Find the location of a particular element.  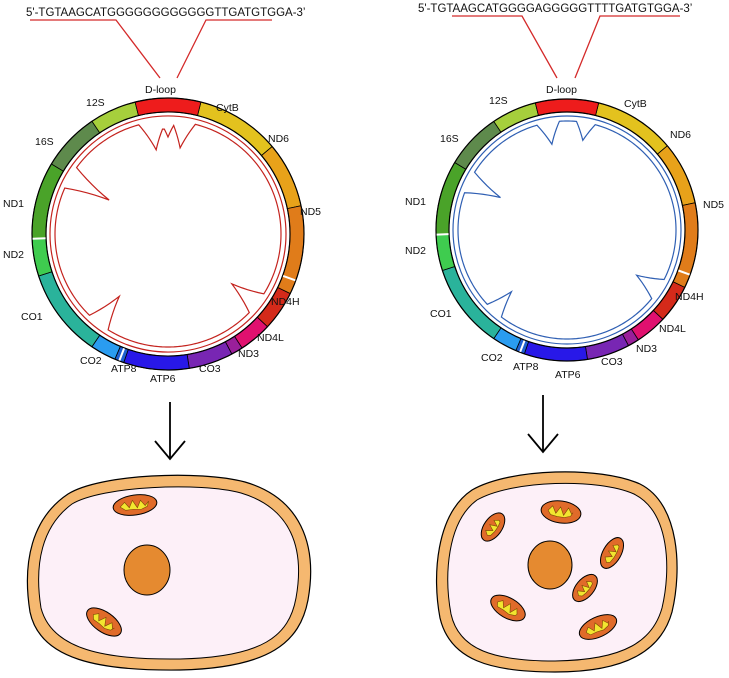

left-label-co2: CO2 is located at coordinates (91, 361).